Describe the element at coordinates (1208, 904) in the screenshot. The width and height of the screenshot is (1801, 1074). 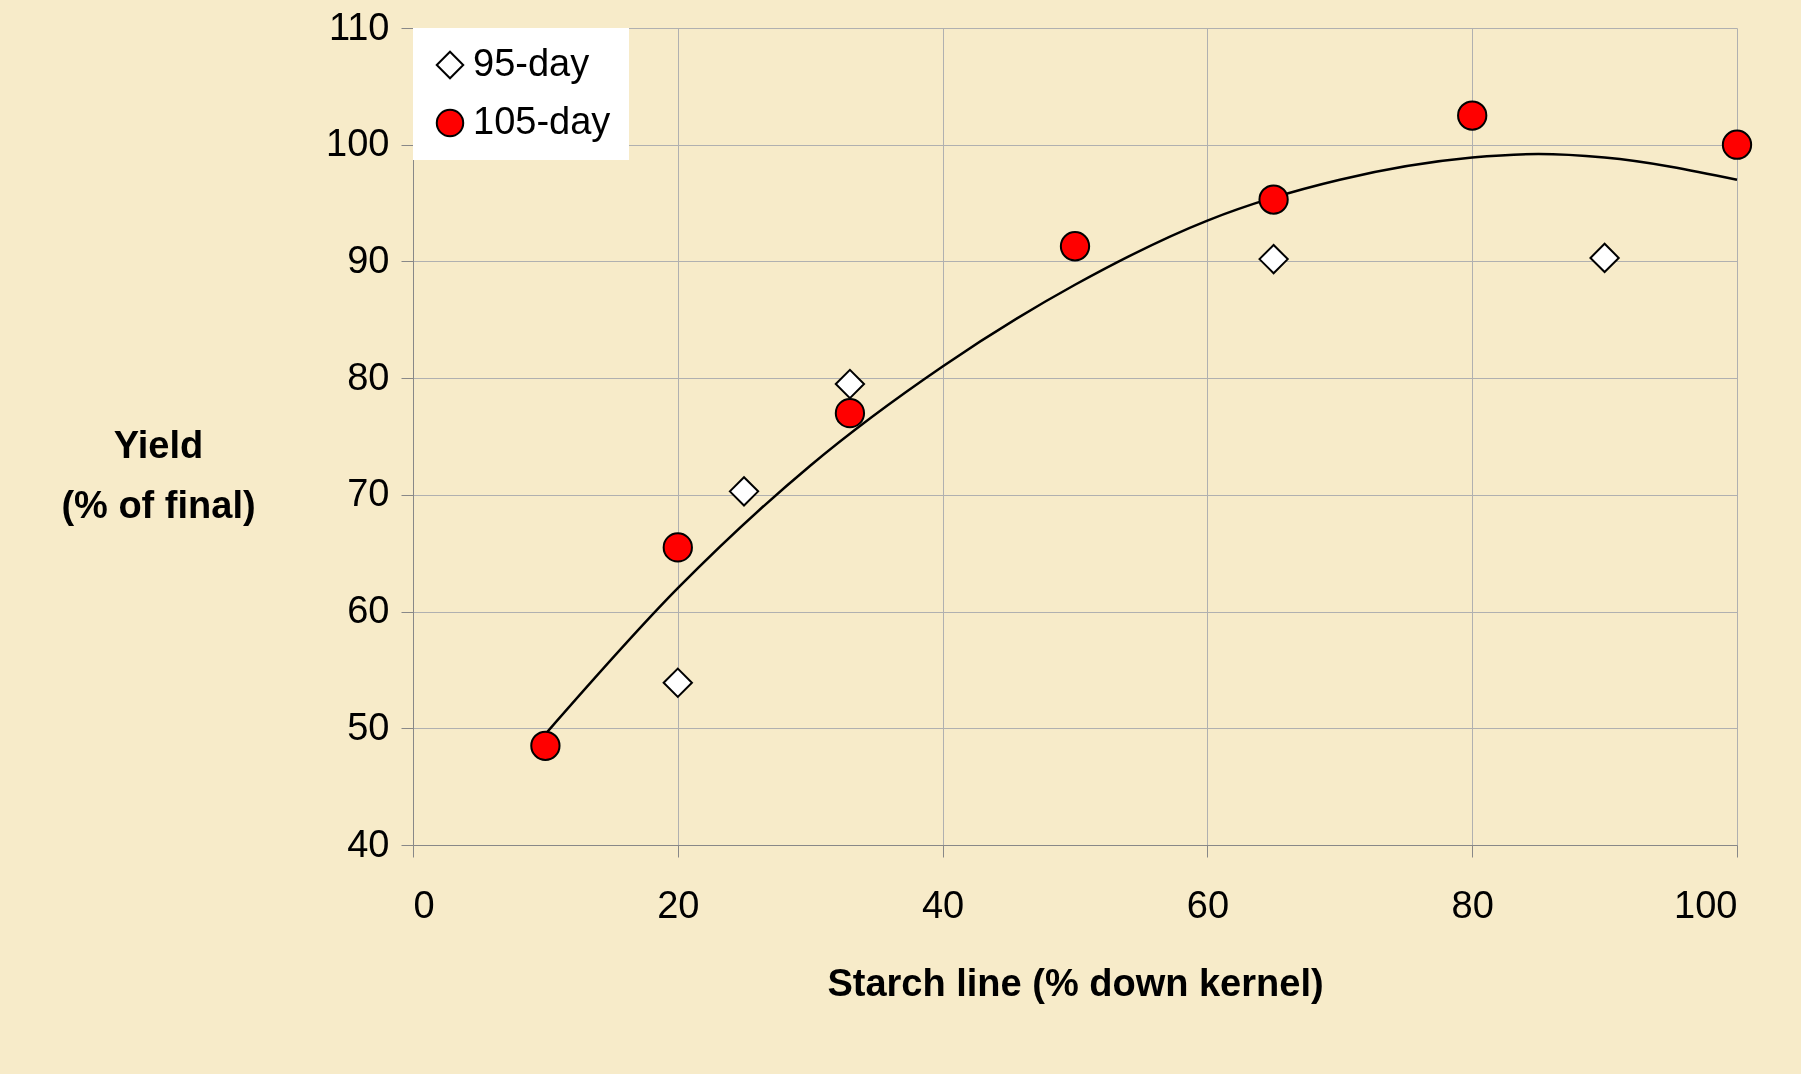
I see `x-tick-label: 60` at that location.